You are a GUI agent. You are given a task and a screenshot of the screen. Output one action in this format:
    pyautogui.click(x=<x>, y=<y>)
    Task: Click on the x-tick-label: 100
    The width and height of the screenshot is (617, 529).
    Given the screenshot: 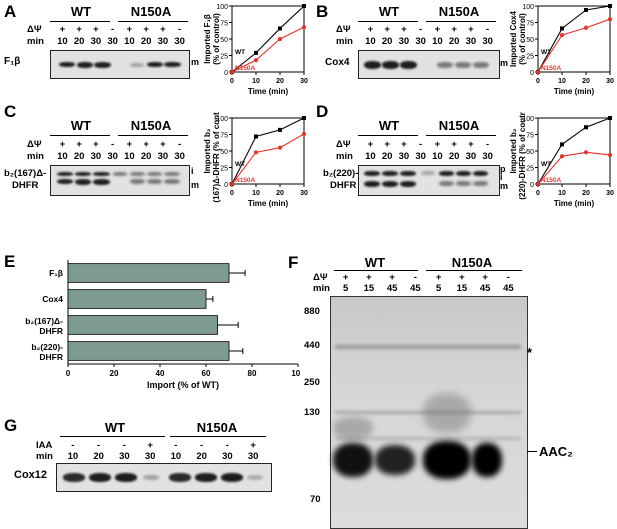 What is the action you would take?
    pyautogui.click(x=295, y=373)
    